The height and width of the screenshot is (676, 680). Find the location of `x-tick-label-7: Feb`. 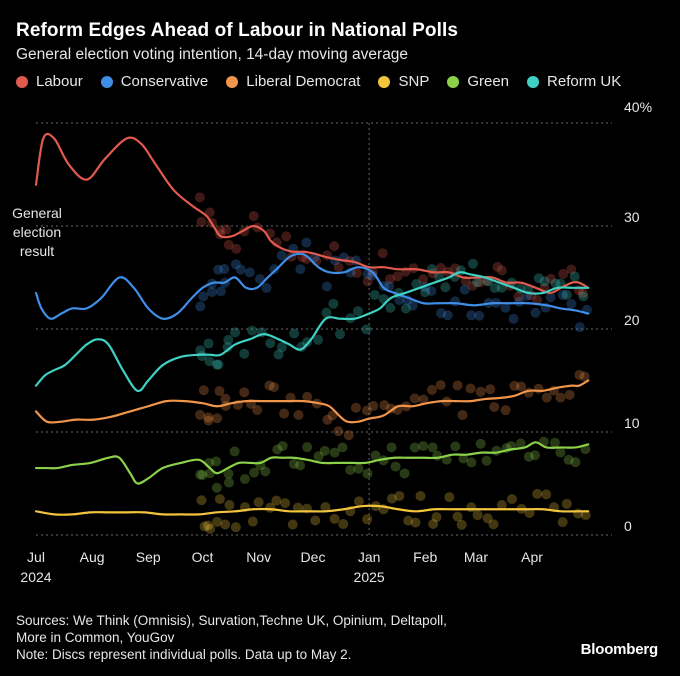

x-tick-label-7: Feb is located at coordinates (425, 557).